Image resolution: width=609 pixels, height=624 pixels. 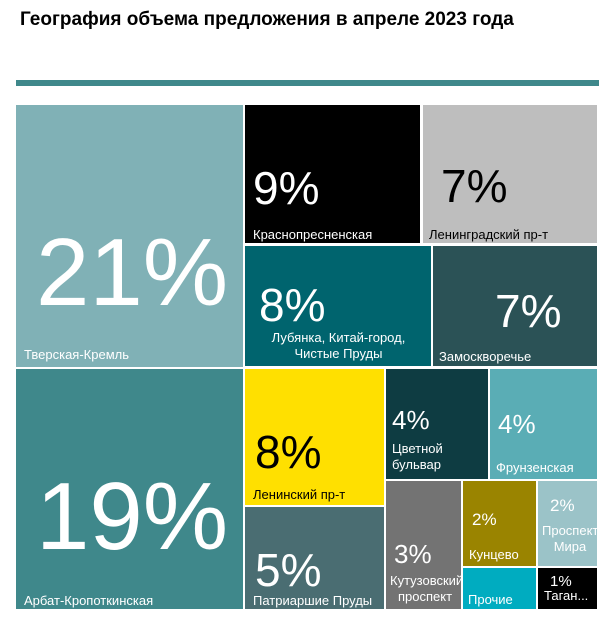 What do you see at coordinates (132, 272) in the screenshot?
I see `tile-percent-label: 21%` at bounding box center [132, 272].